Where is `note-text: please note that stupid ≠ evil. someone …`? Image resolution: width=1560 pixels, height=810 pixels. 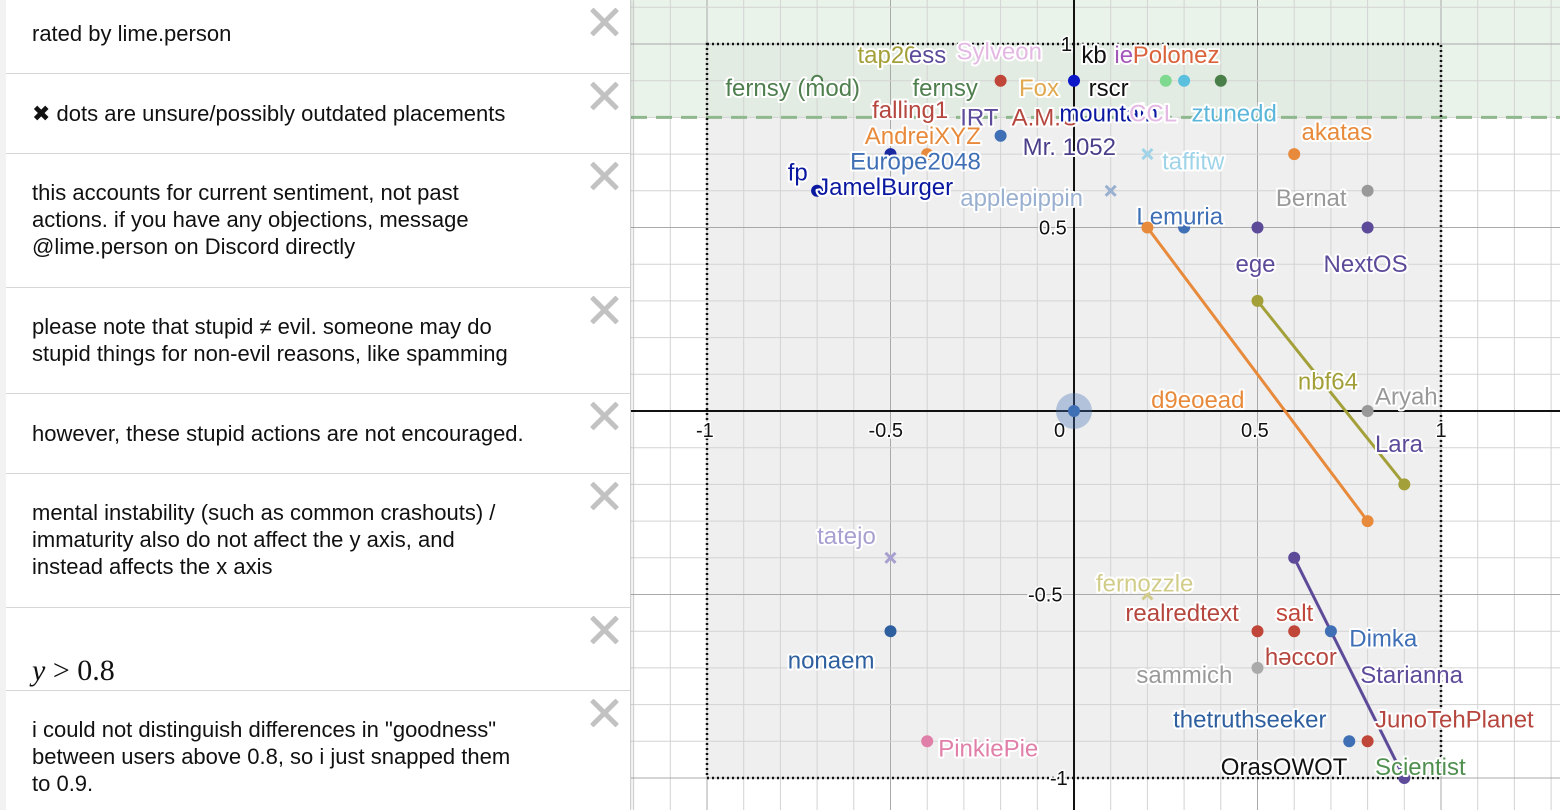 note-text: please note that stupid ≠ evil. someone … is located at coordinates (270, 340).